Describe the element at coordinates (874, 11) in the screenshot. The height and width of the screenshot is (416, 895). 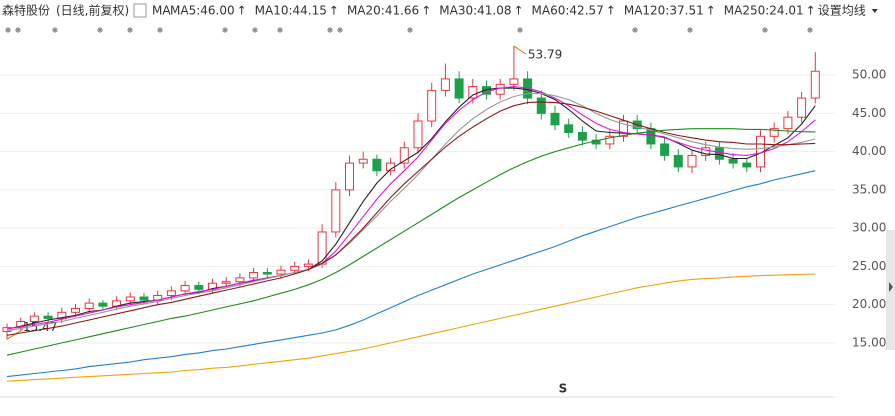
I see `settings-caret` at that location.